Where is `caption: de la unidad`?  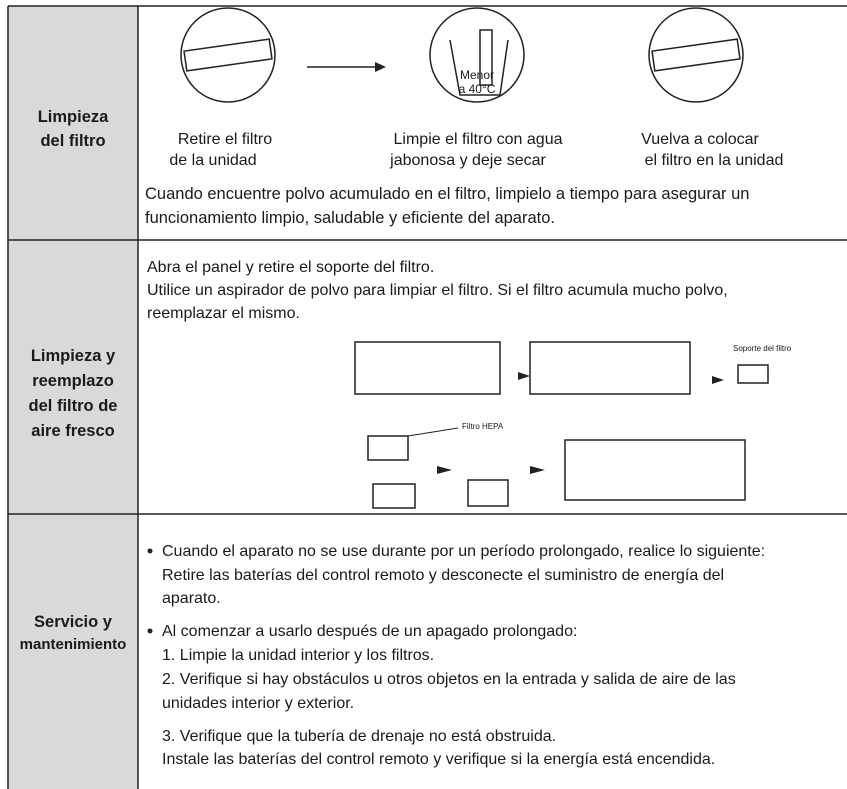 caption: de la unidad is located at coordinates (213, 160).